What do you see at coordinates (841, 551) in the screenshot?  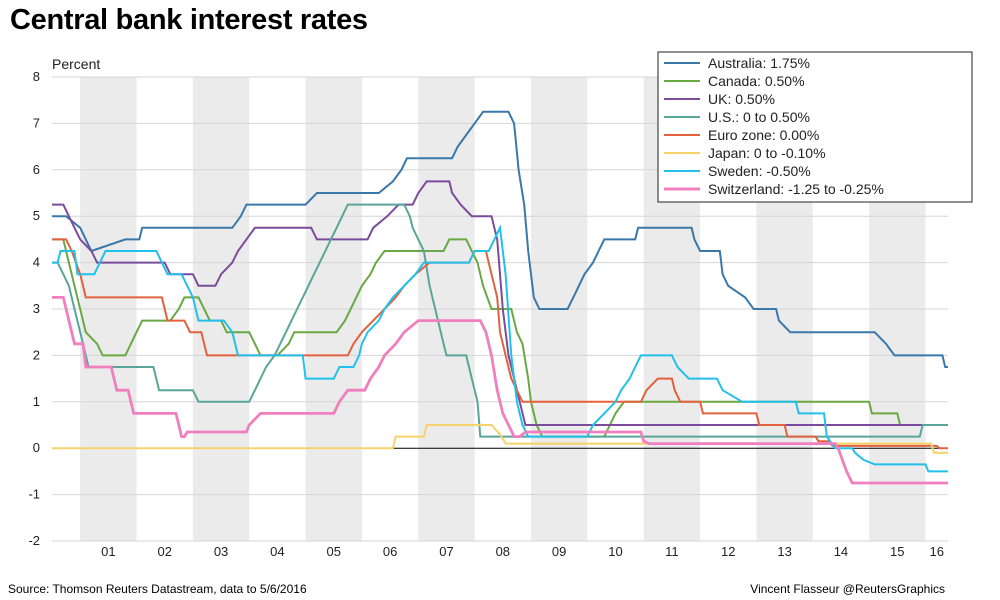 I see `x-tick-label: 14` at bounding box center [841, 551].